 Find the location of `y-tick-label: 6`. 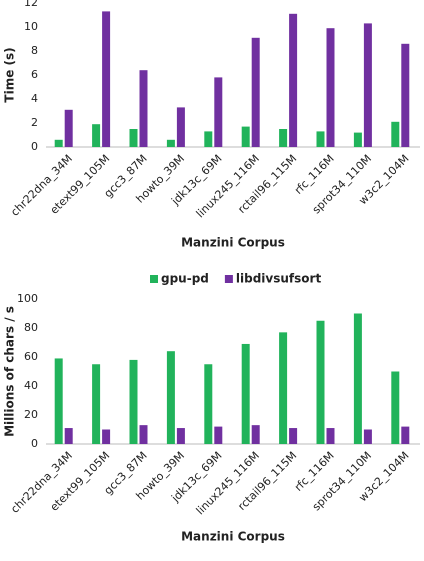

y-tick-label: 6 is located at coordinates (34, 74).